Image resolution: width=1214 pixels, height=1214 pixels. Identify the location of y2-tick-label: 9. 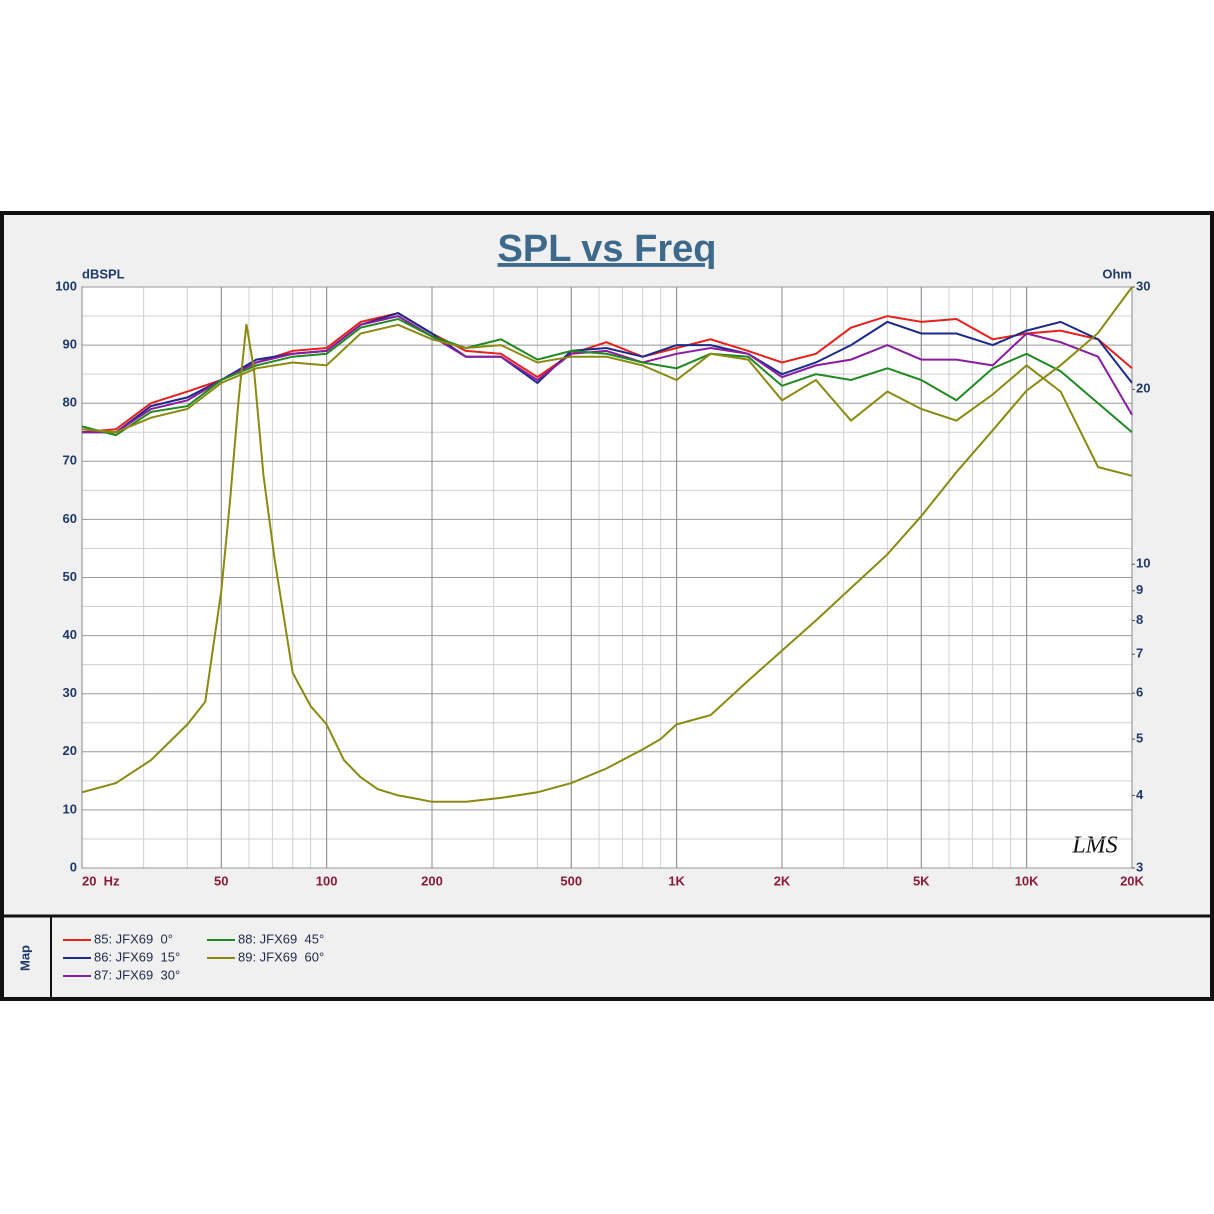
(1139, 589).